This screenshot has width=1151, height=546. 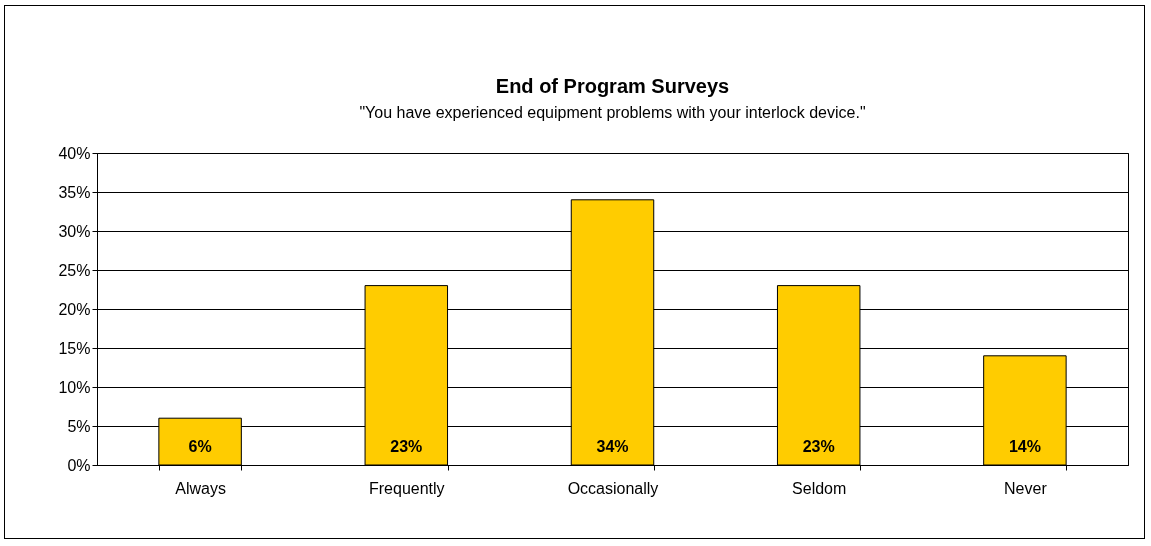 I want to click on y-tick-label: 5%, so click(x=79, y=426).